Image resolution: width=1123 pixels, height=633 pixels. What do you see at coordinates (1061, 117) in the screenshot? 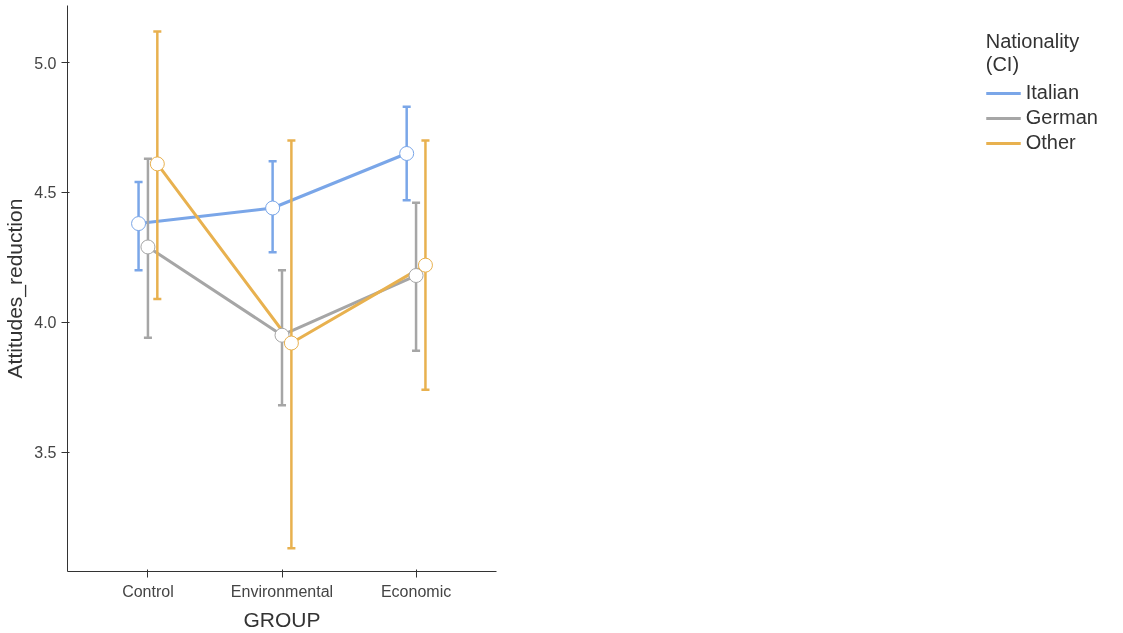
I see `legend-label: German` at bounding box center [1061, 117].